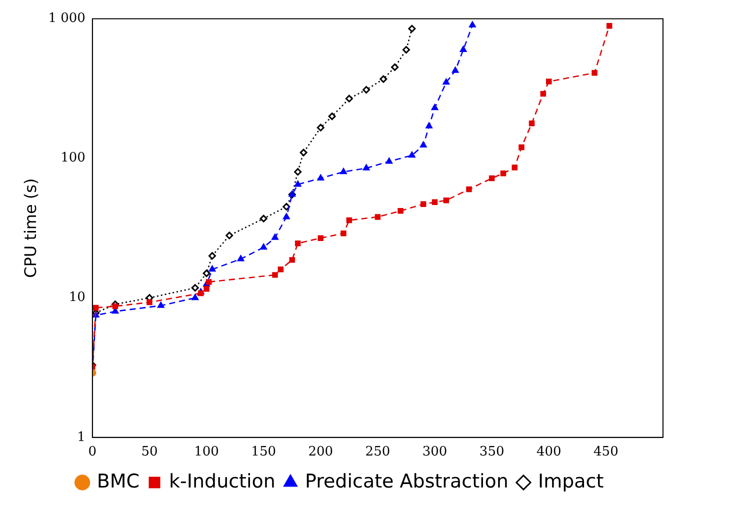 The height and width of the screenshot is (510, 751). Describe the element at coordinates (206, 452) in the screenshot. I see `x-tick-label: 100` at that location.